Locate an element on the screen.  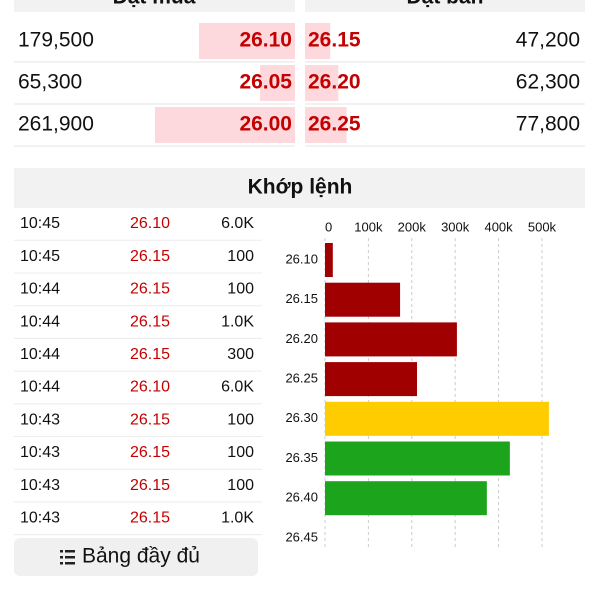
y-tick-label: 26.40 is located at coordinates (301, 497).